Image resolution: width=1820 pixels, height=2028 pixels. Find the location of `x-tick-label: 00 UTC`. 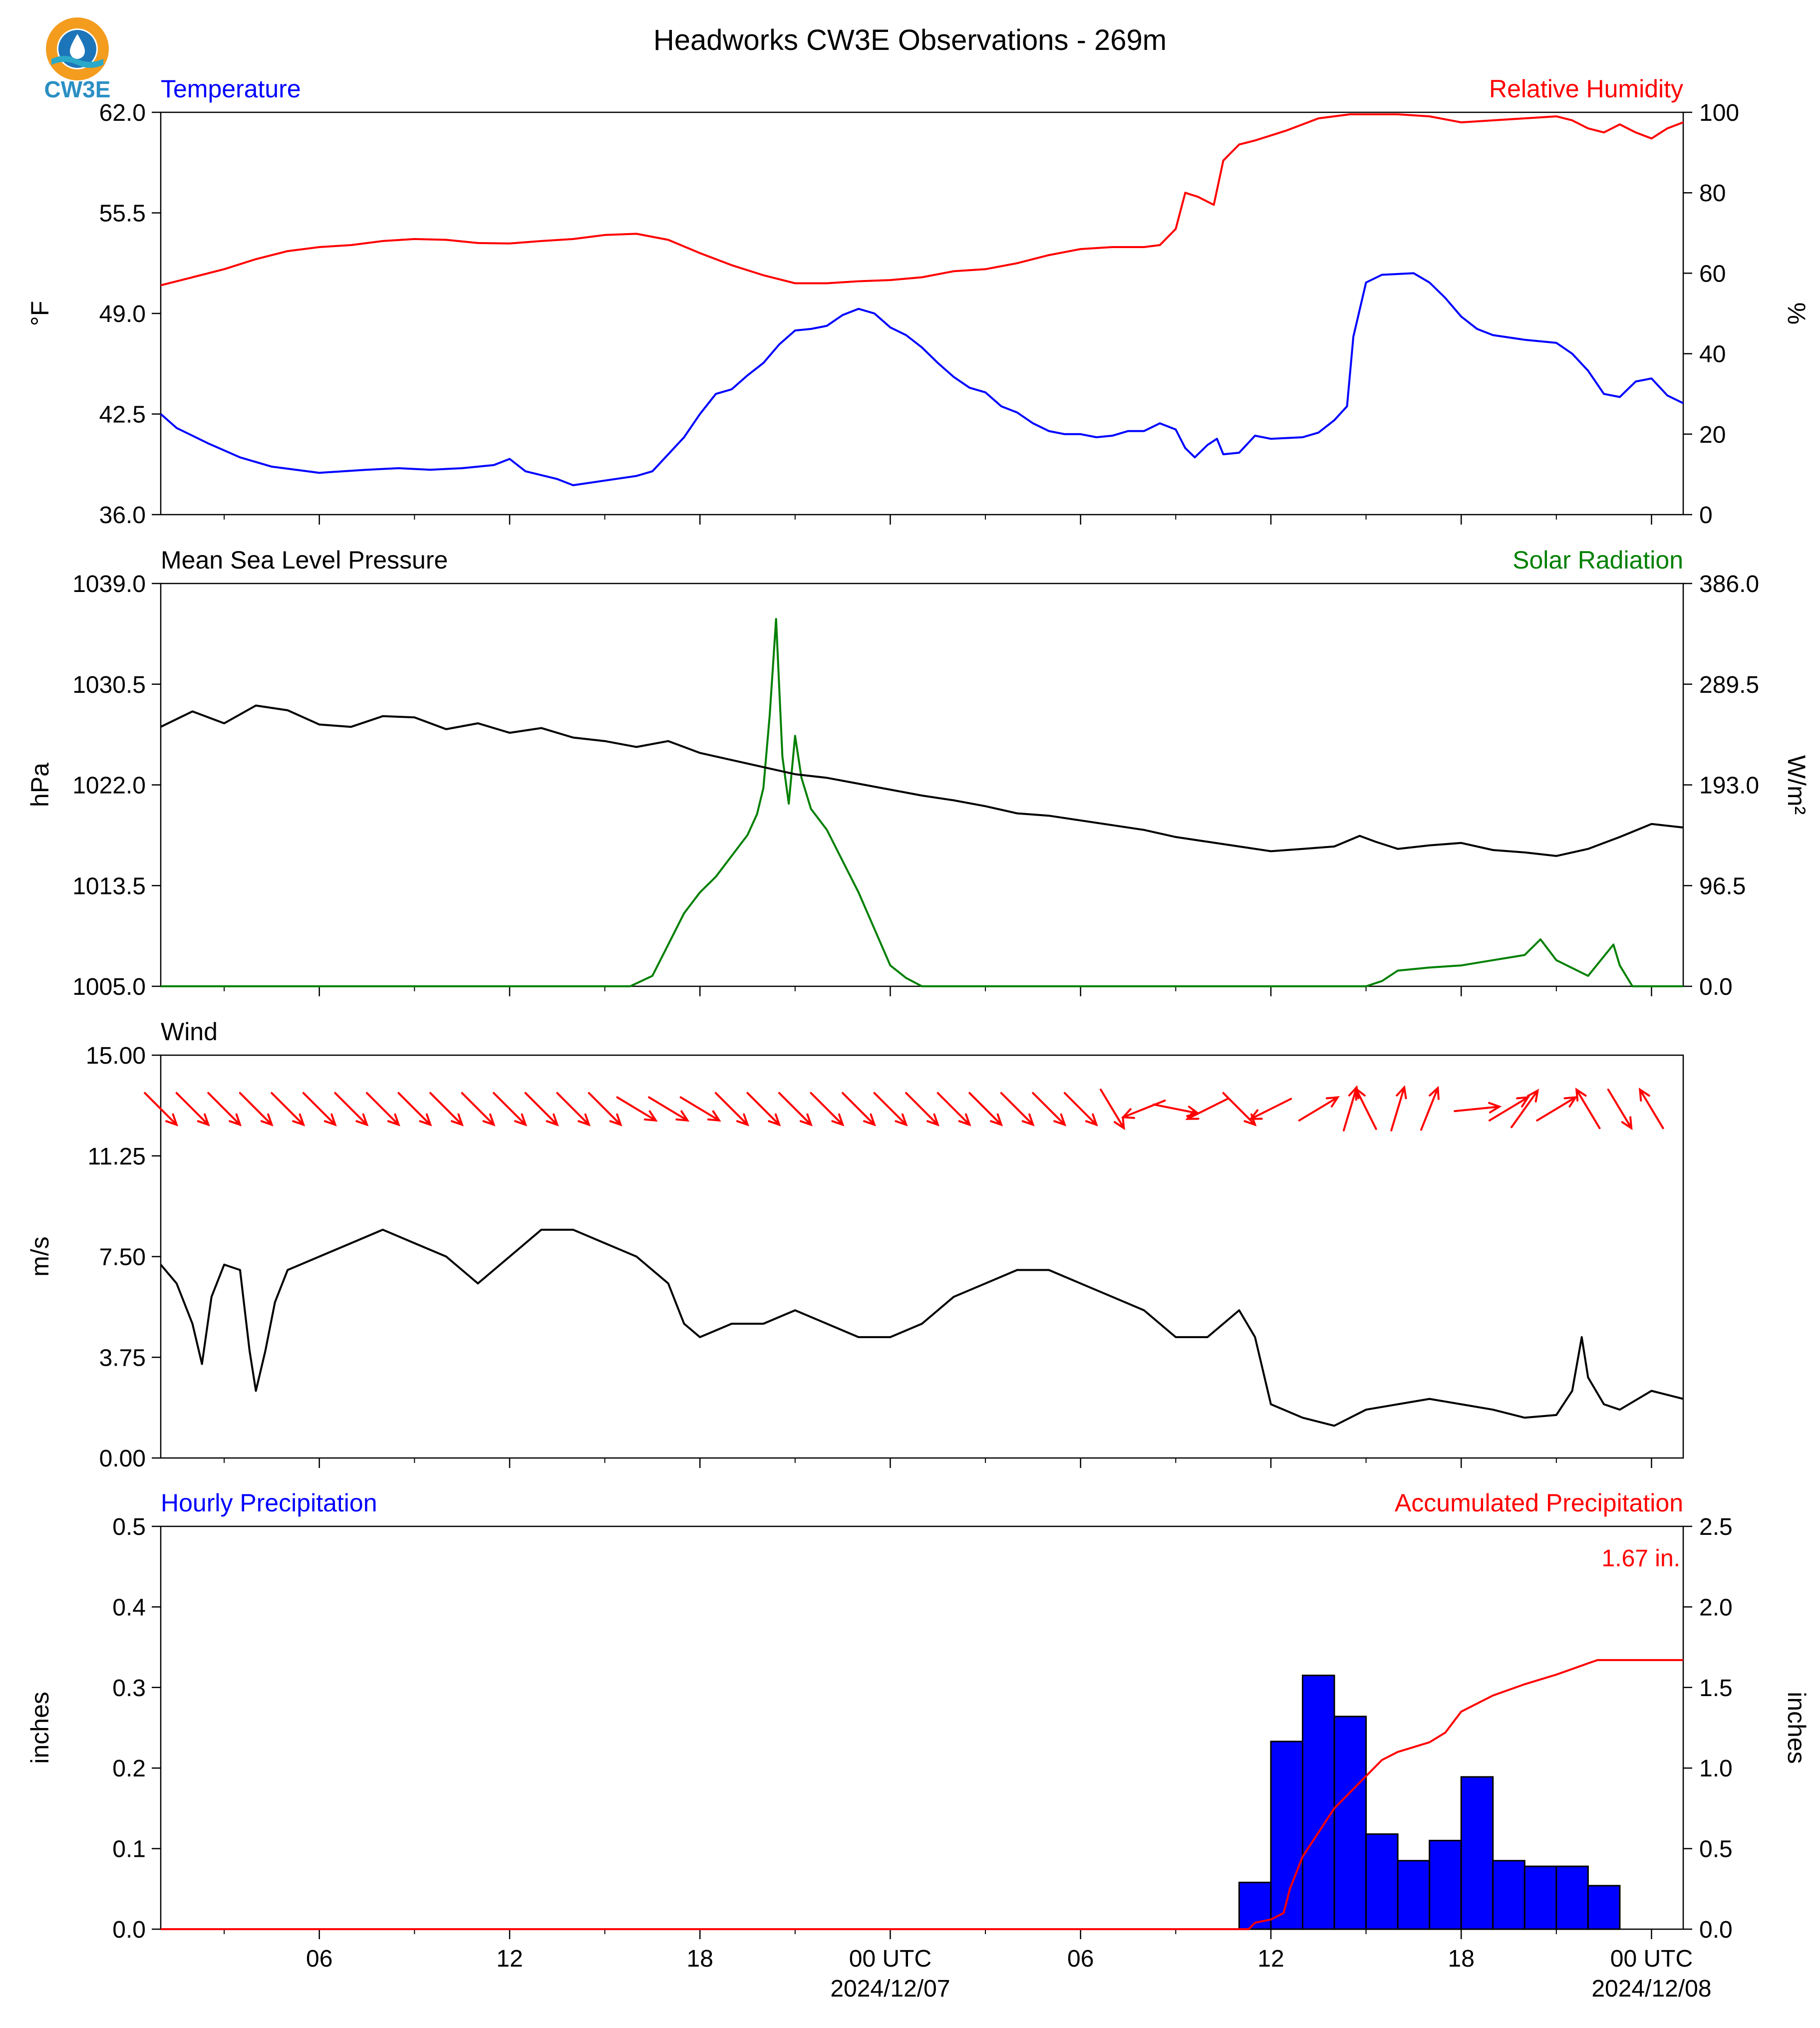

x-tick-label: 00 UTC is located at coordinates (890, 1959).